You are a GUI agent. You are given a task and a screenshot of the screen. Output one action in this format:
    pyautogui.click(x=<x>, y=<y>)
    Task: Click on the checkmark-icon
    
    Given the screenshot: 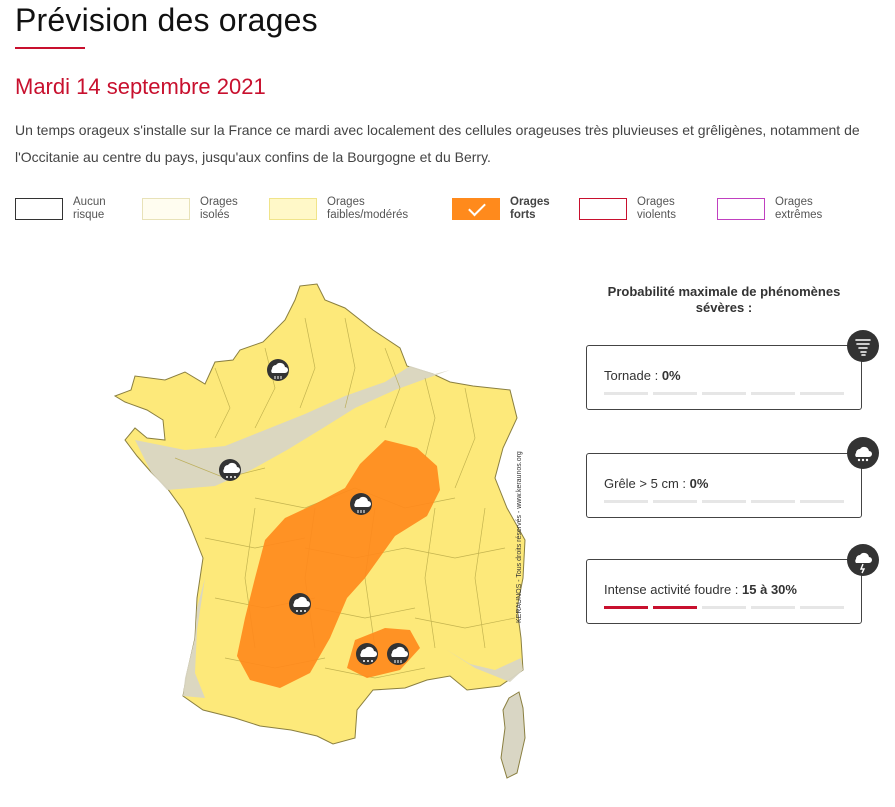 What is the action you would take?
    pyautogui.click(x=477, y=207)
    